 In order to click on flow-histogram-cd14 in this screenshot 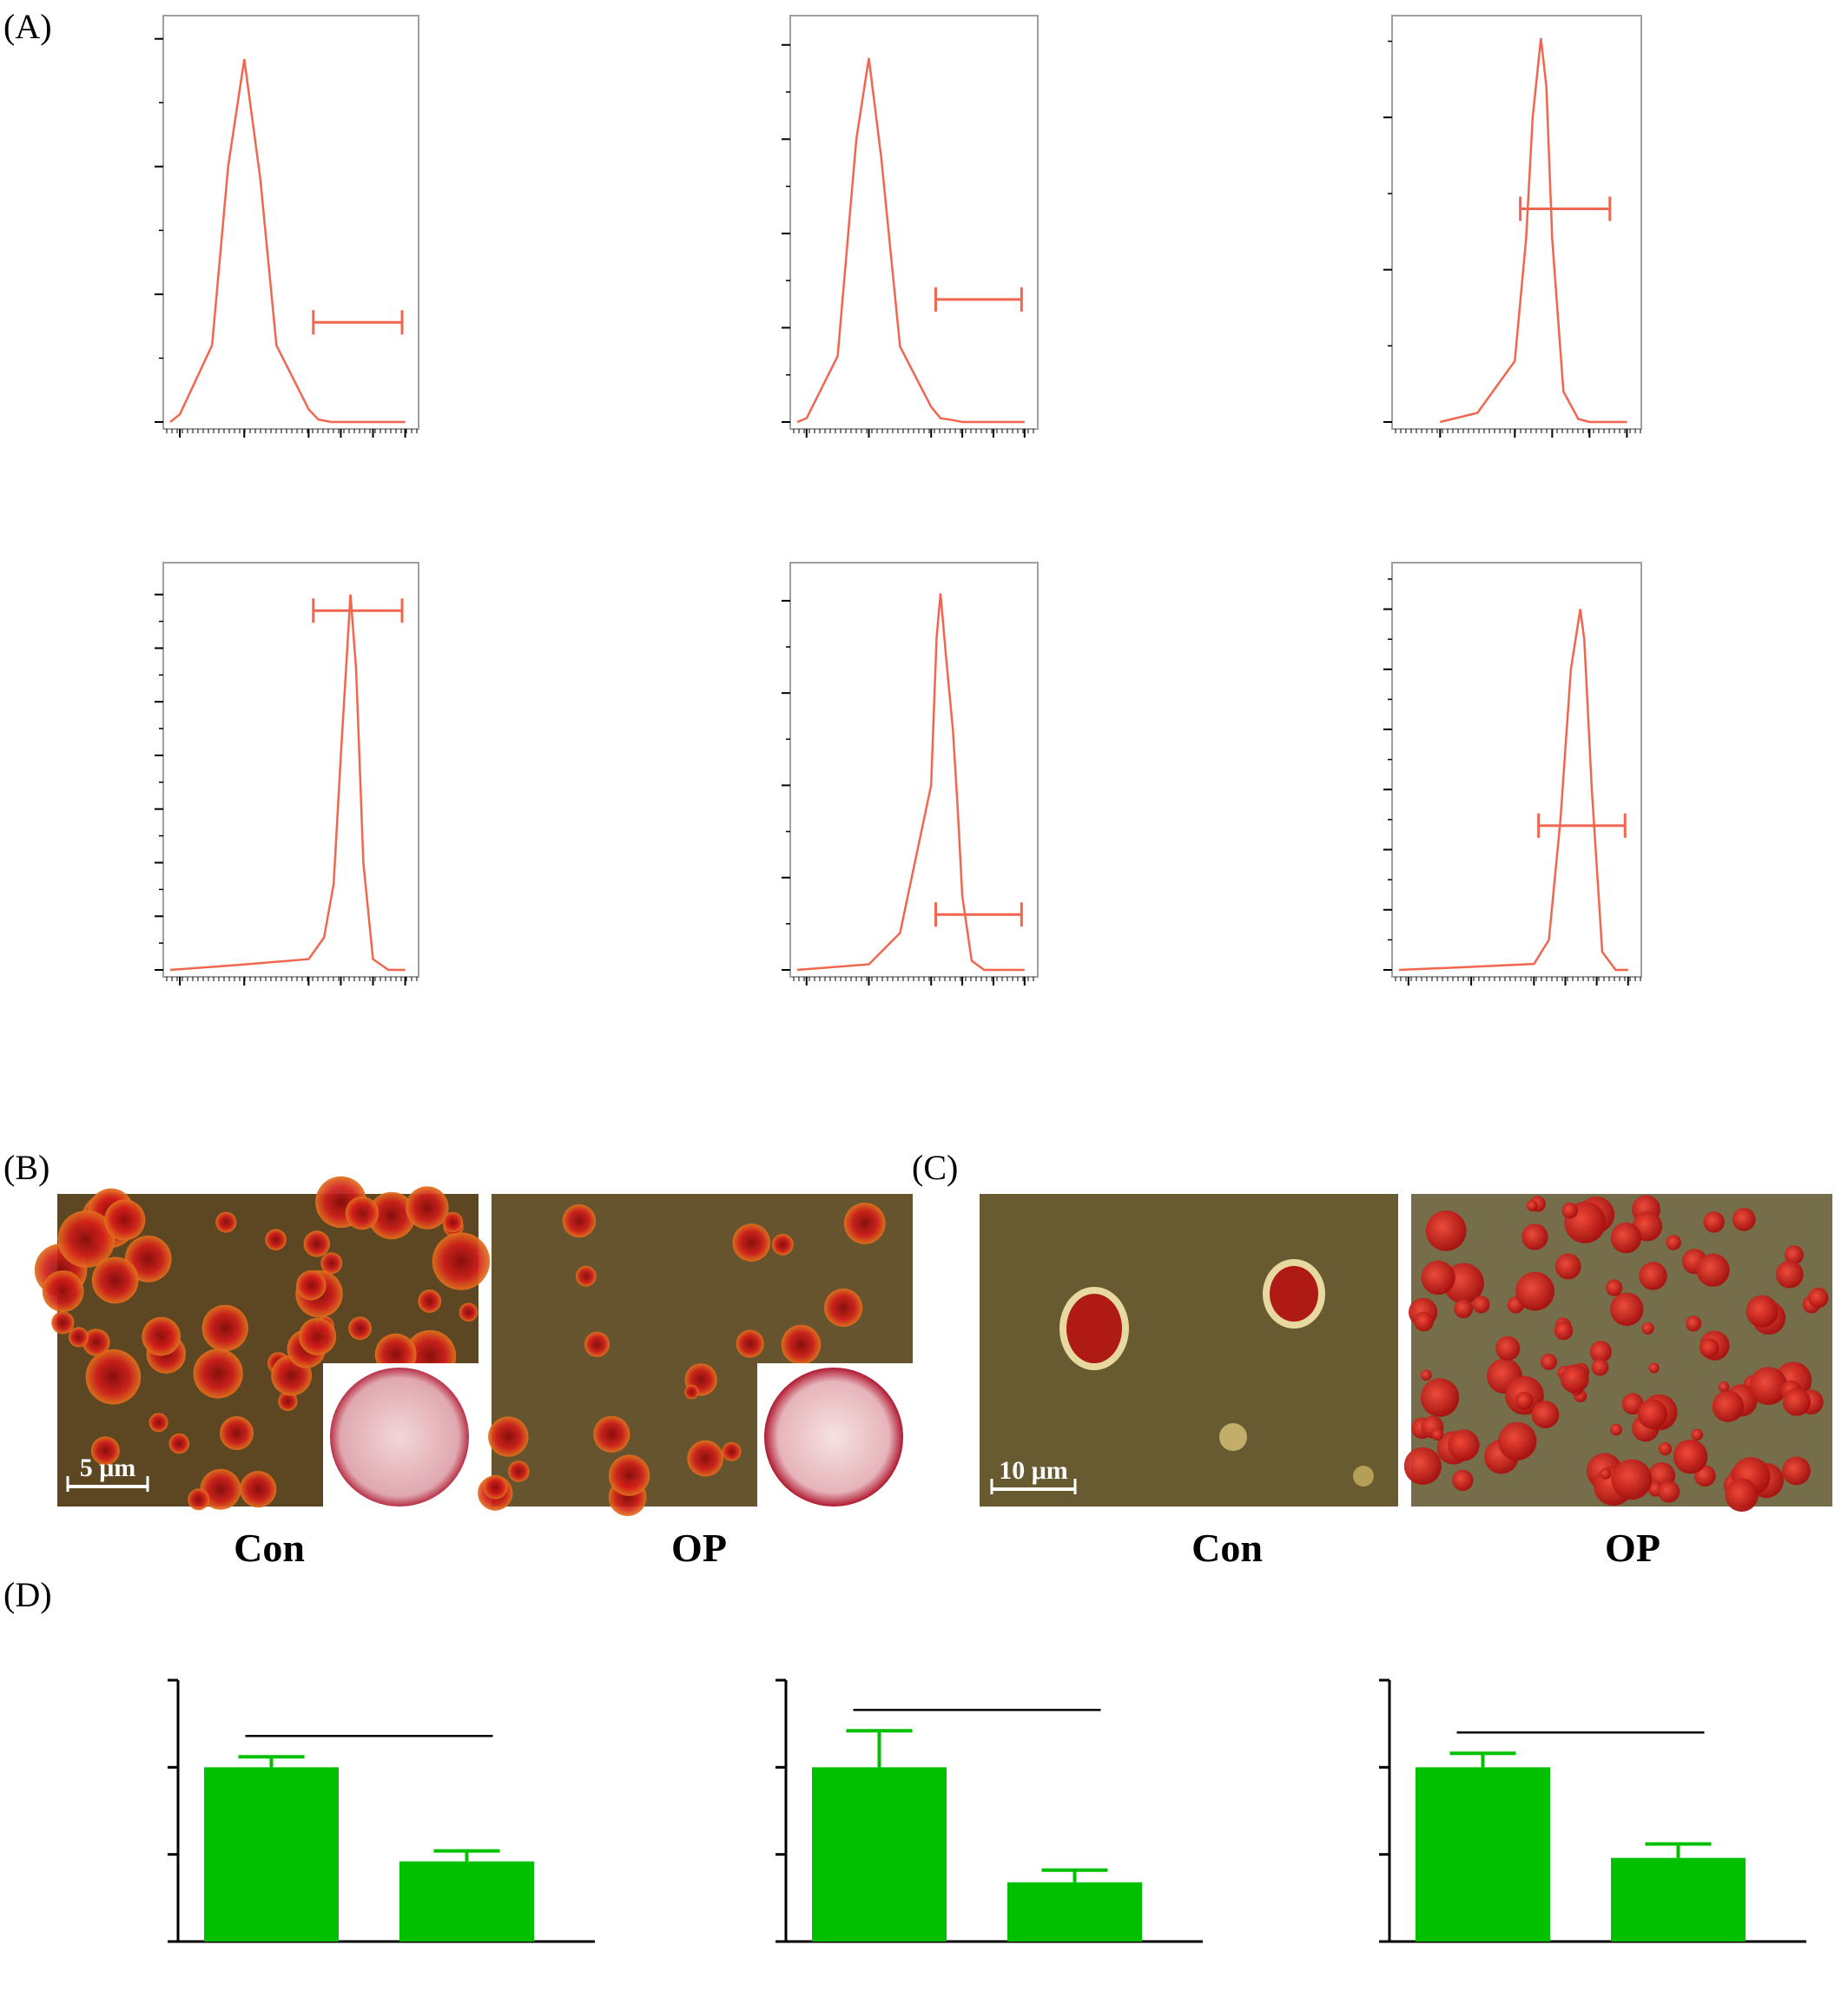, I will do `click(287, 227)`.